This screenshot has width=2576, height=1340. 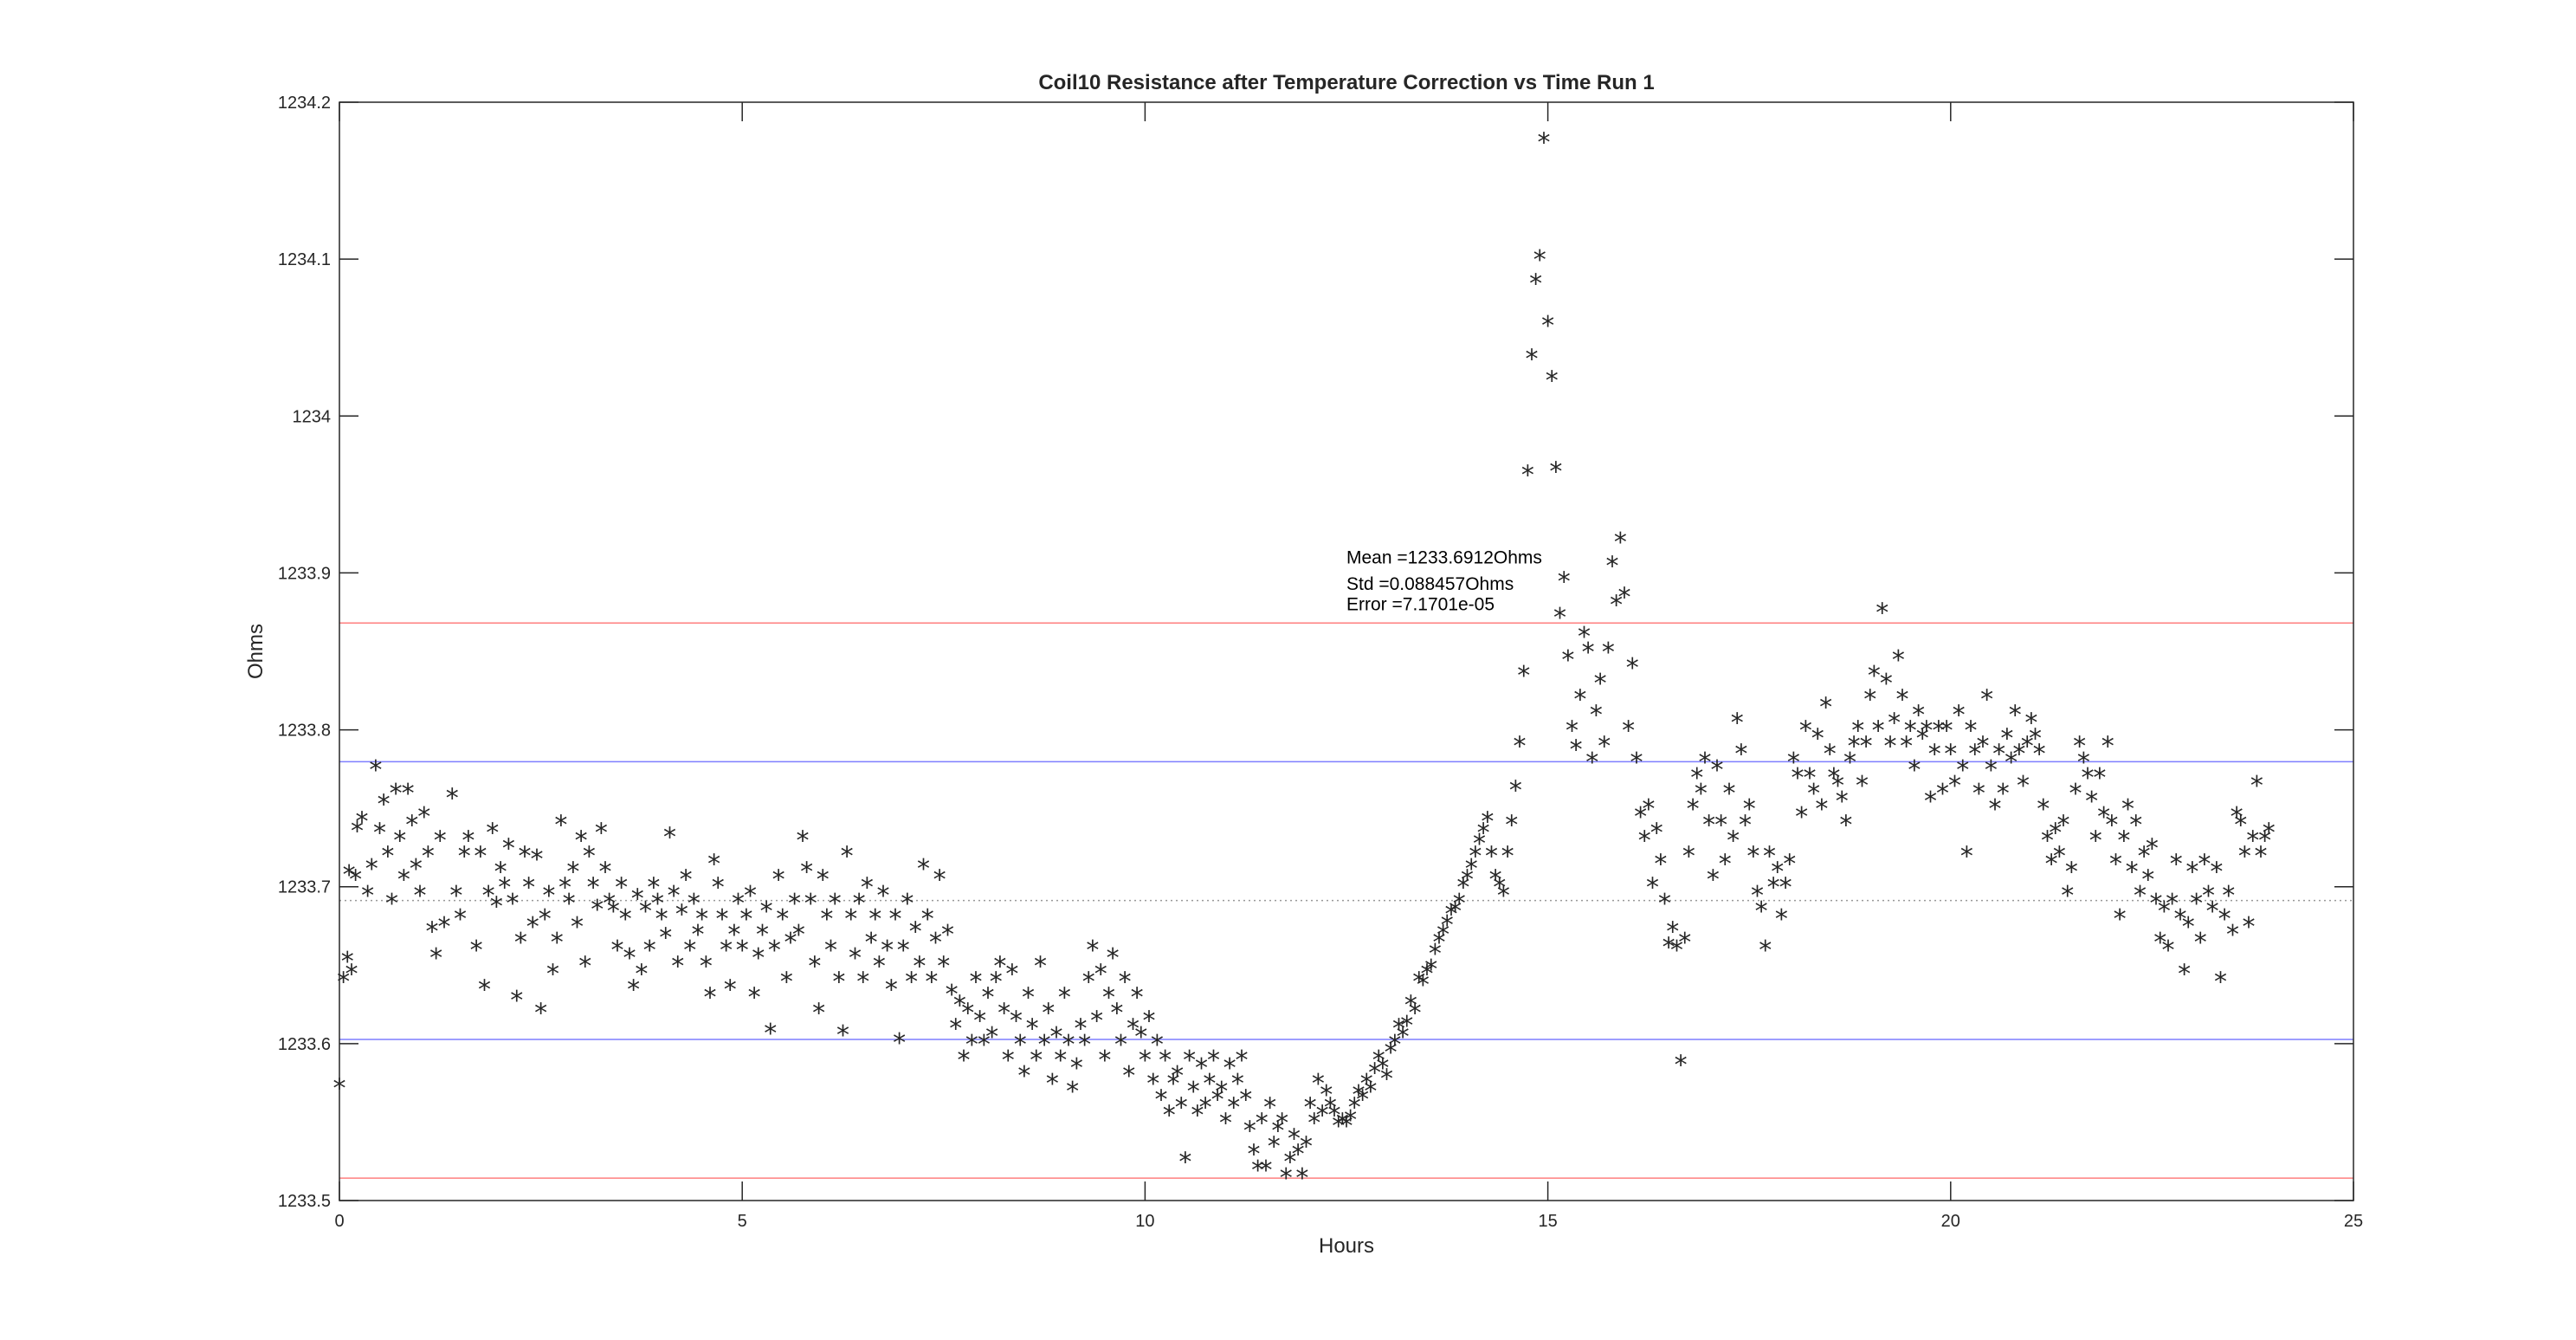 I want to click on x-tick-label: 25, so click(x=2353, y=1221).